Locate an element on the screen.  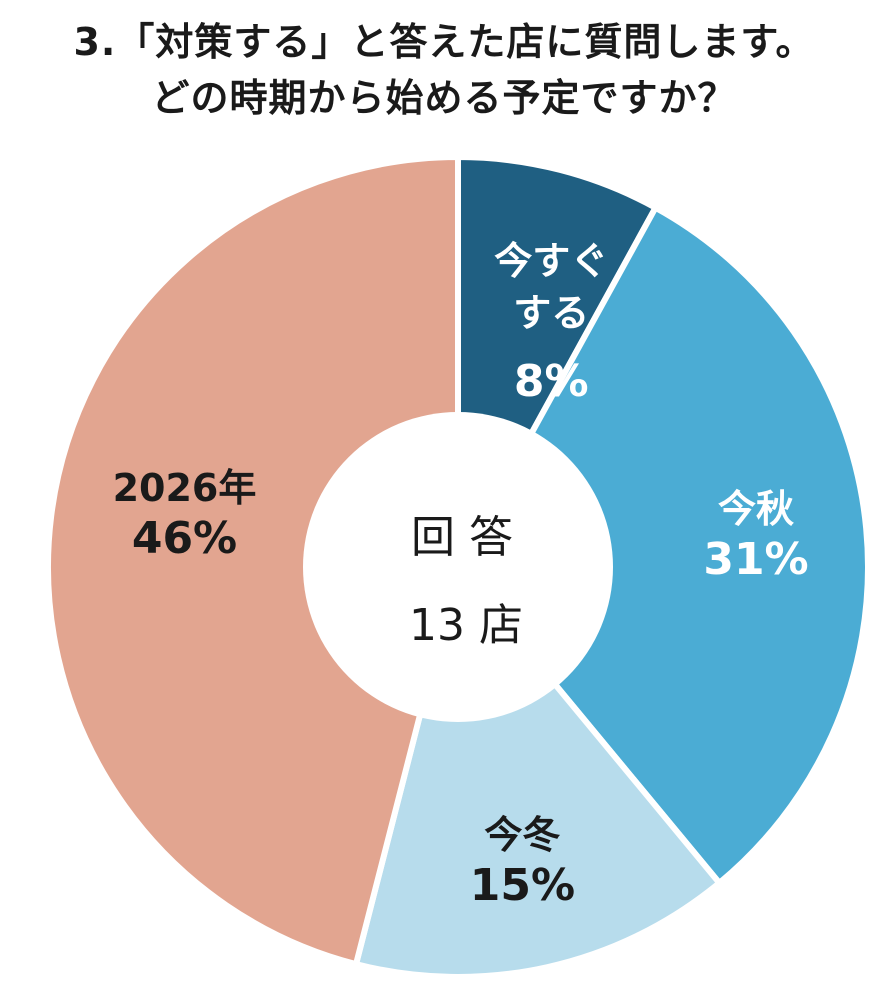
slice-value-label-3: 15% is located at coordinates (522, 885).